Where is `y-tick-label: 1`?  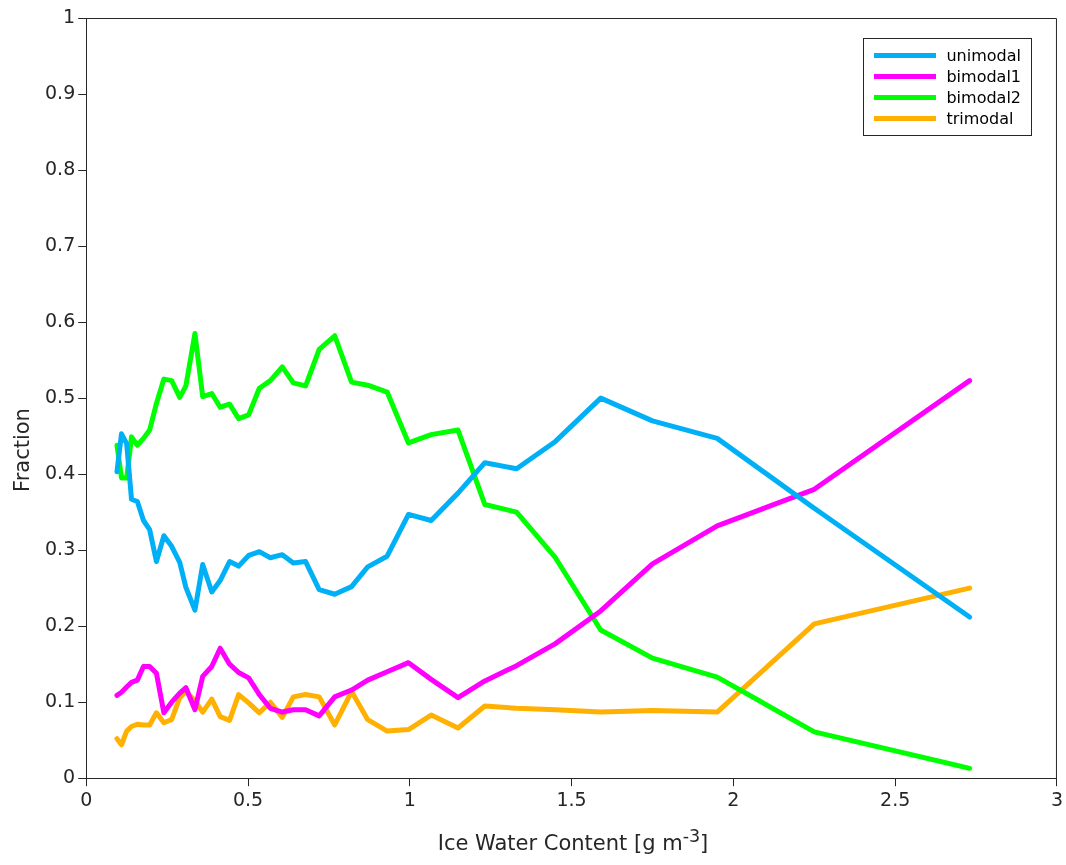 y-tick-label: 1 is located at coordinates (69, 15).